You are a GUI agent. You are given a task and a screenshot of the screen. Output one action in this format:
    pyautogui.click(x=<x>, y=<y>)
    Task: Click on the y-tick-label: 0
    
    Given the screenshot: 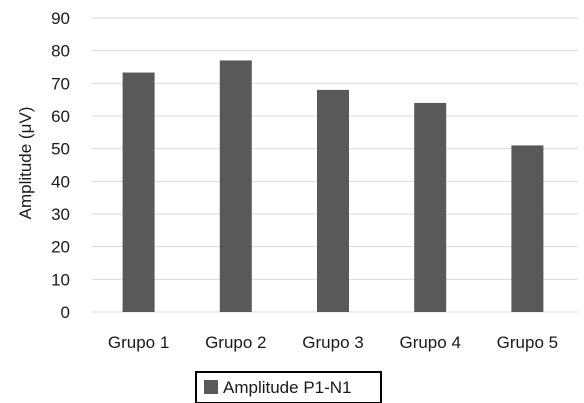 What is the action you would take?
    pyautogui.click(x=65, y=312)
    